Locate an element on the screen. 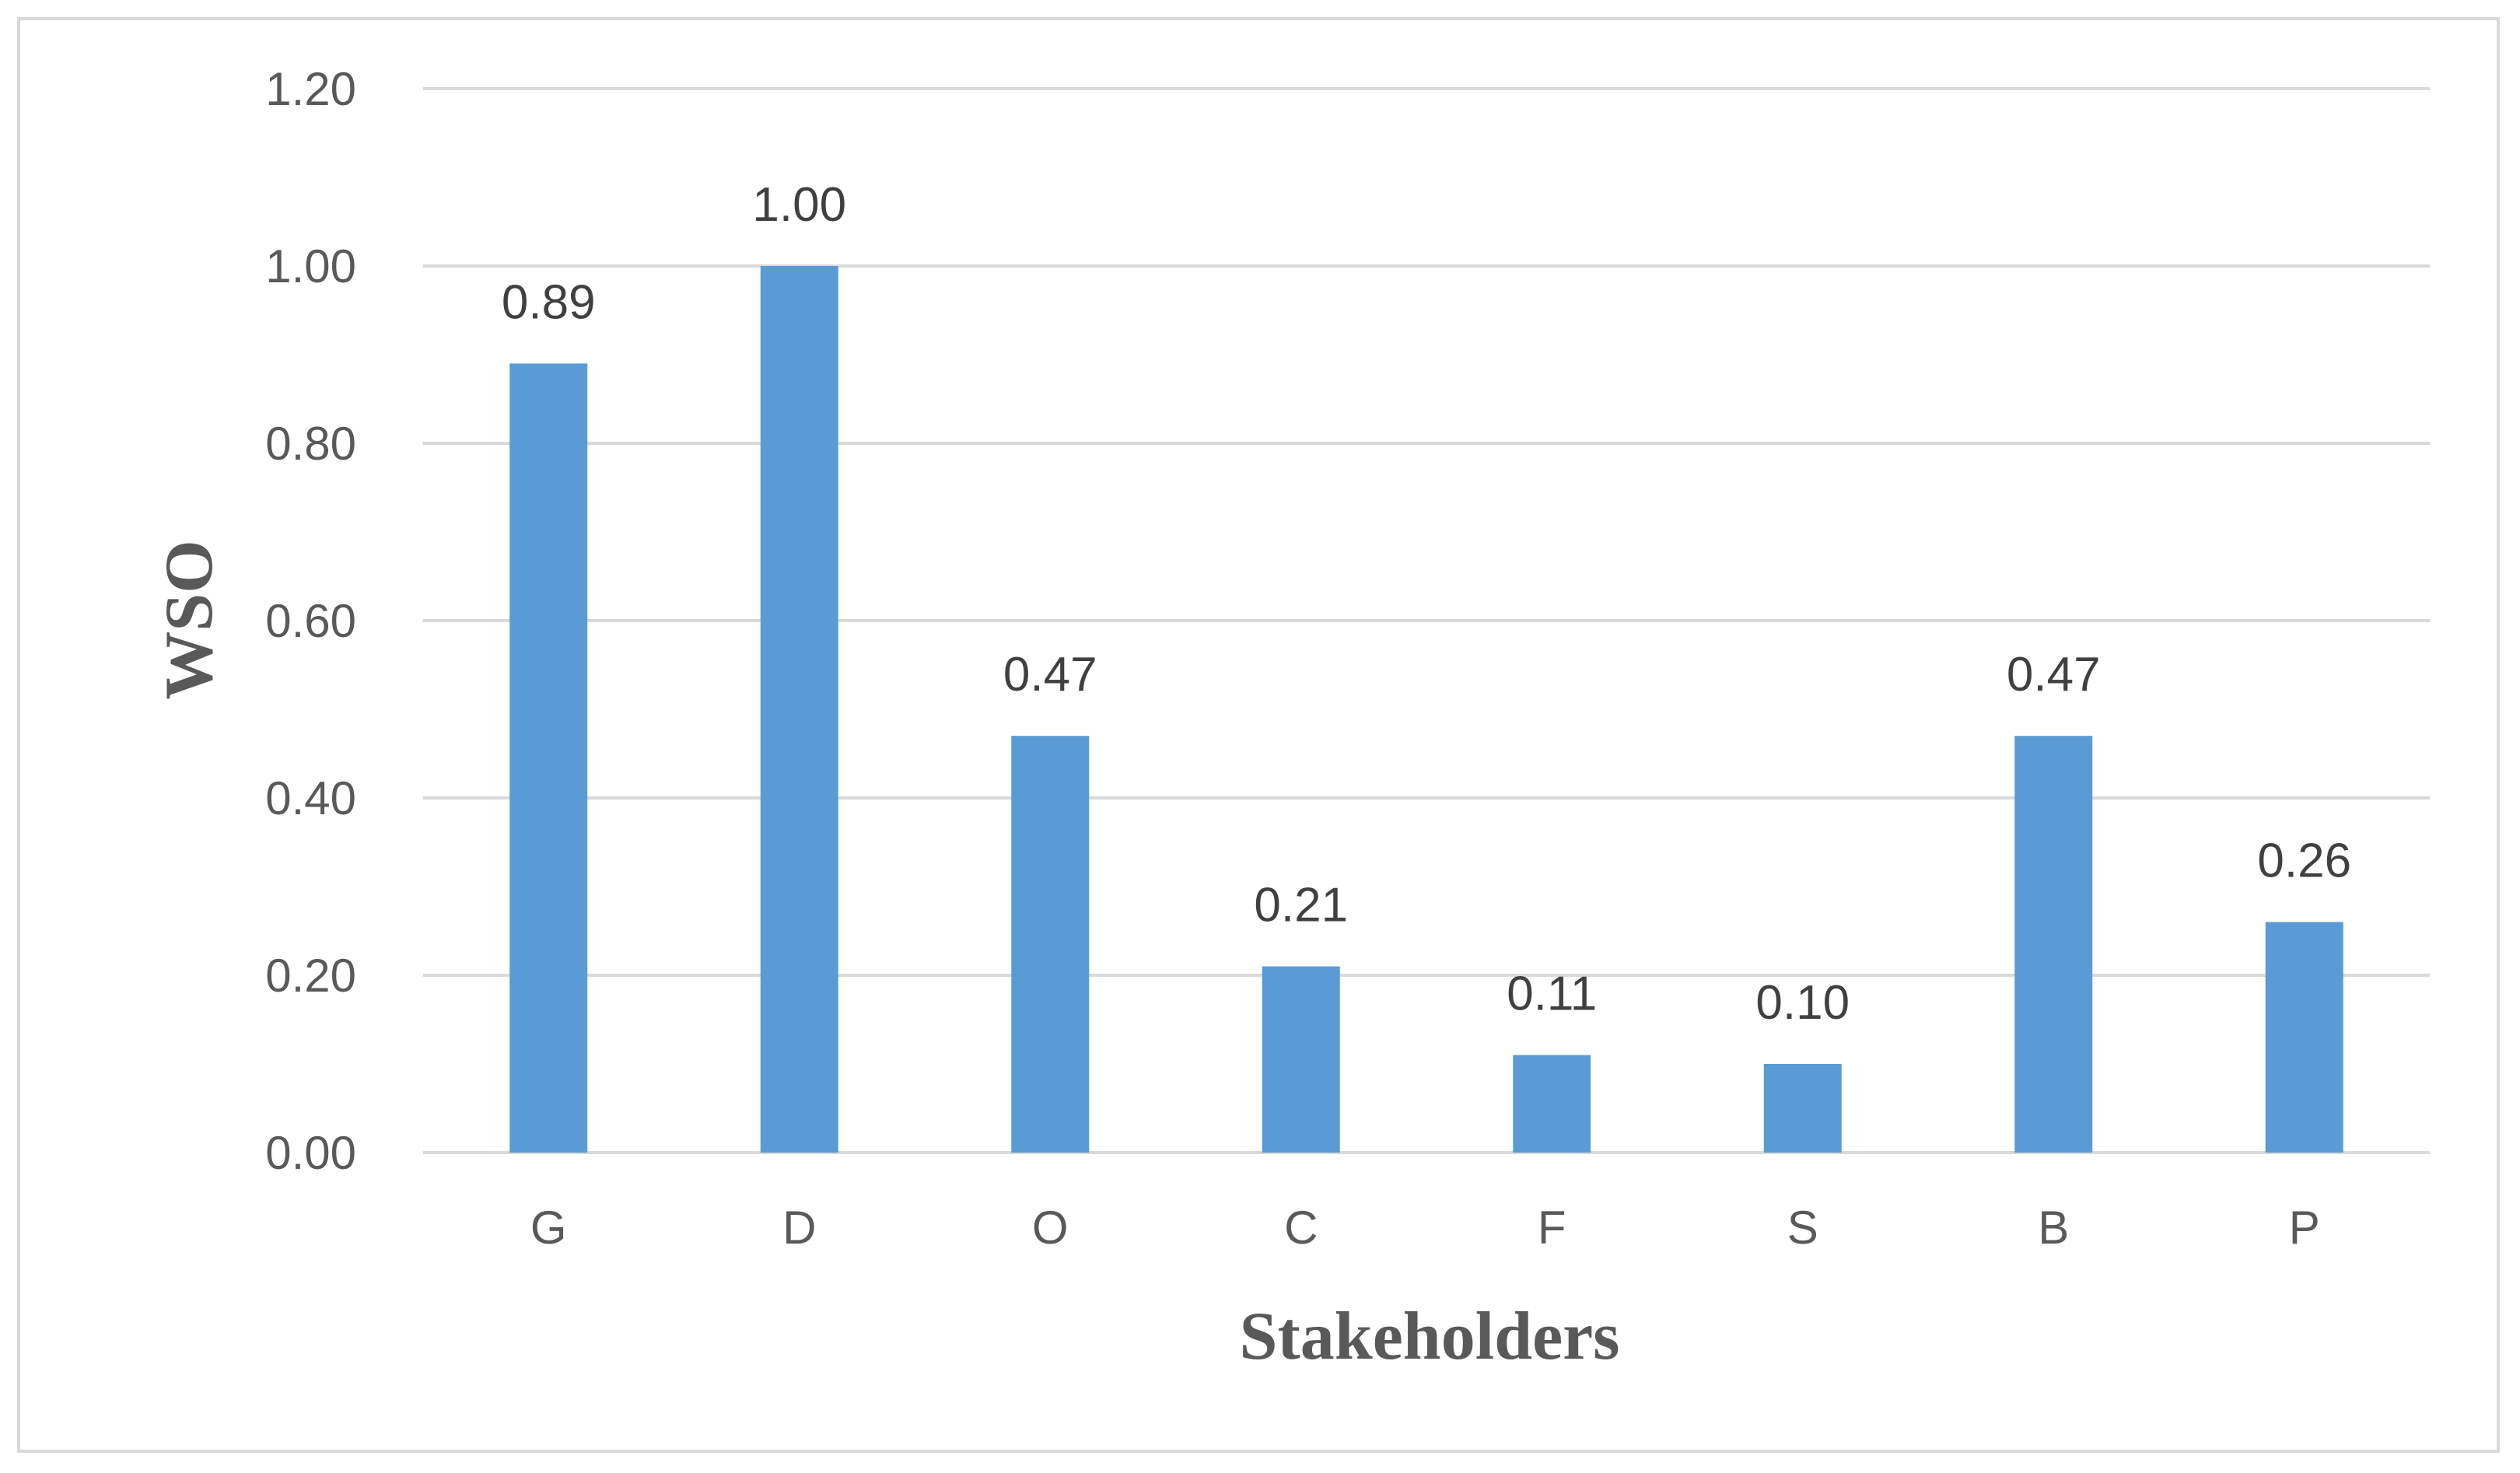 The height and width of the screenshot is (1473, 2520). y-tick-label: 0.20 is located at coordinates (310, 976).